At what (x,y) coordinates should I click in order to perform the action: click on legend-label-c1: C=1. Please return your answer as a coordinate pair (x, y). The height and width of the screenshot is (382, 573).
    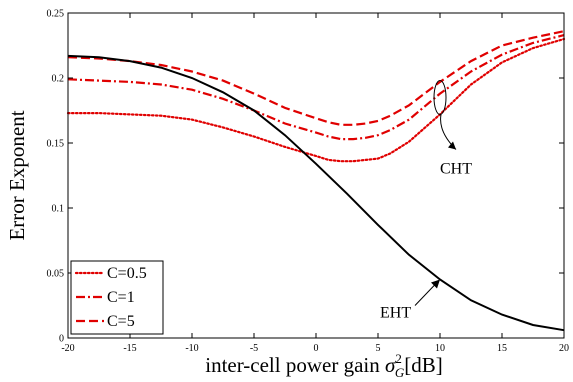
    Looking at the image, I should click on (121, 297).